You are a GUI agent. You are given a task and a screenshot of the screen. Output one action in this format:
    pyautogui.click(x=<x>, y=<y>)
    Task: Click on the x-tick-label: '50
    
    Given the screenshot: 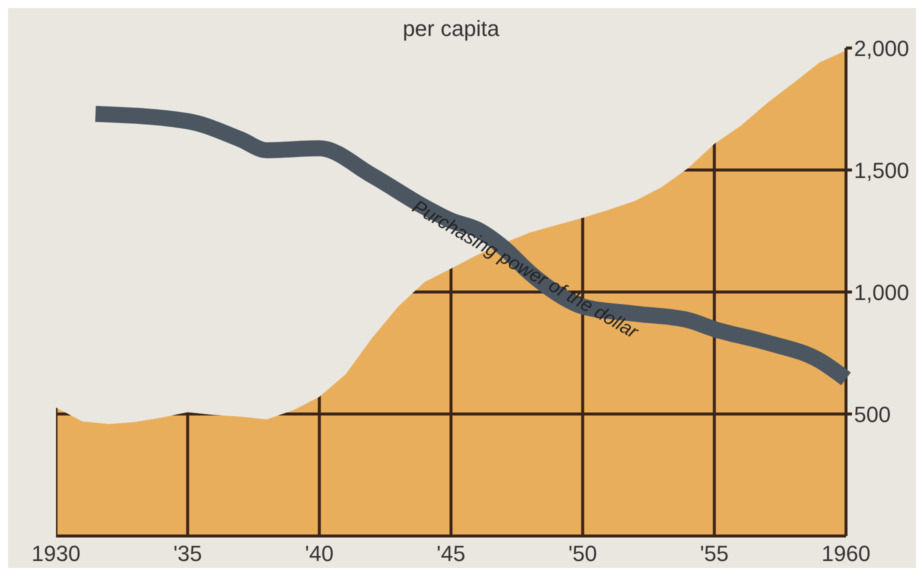 What is the action you would take?
    pyautogui.click(x=583, y=553)
    